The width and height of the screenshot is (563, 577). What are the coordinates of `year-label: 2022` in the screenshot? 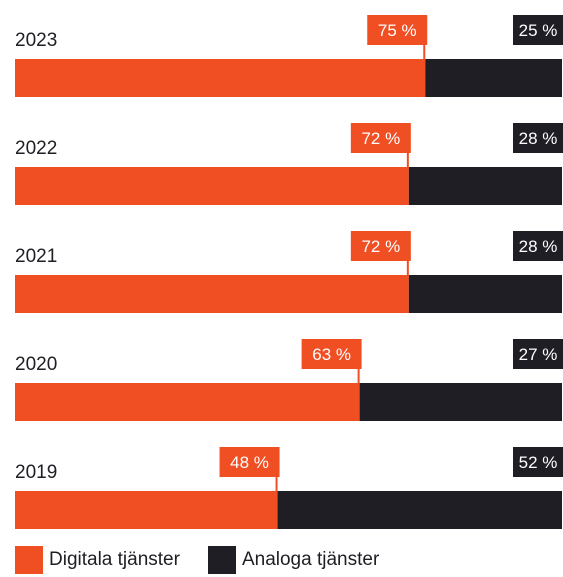 It's located at (36, 148).